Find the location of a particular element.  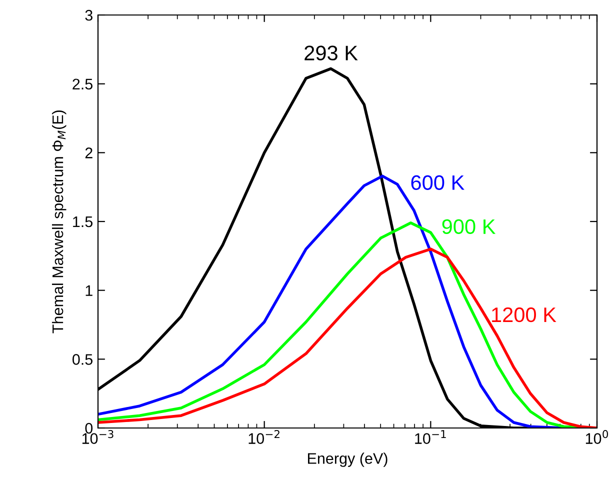

y-tick-label: 0.5 is located at coordinates (82, 359).